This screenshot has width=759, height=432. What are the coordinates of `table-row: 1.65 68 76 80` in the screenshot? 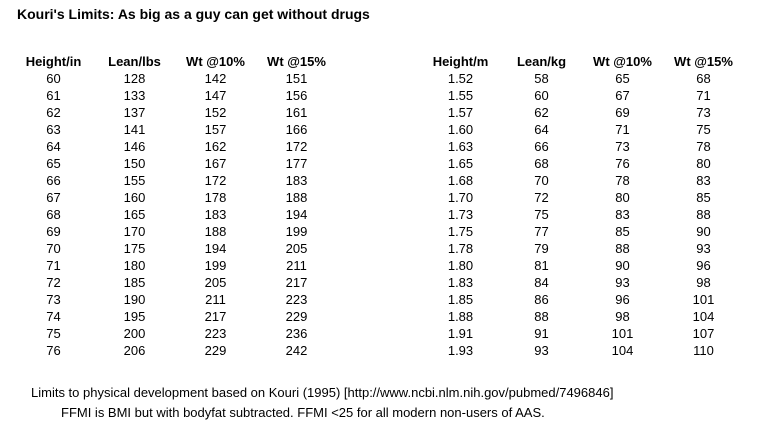 It's located at (582, 163).